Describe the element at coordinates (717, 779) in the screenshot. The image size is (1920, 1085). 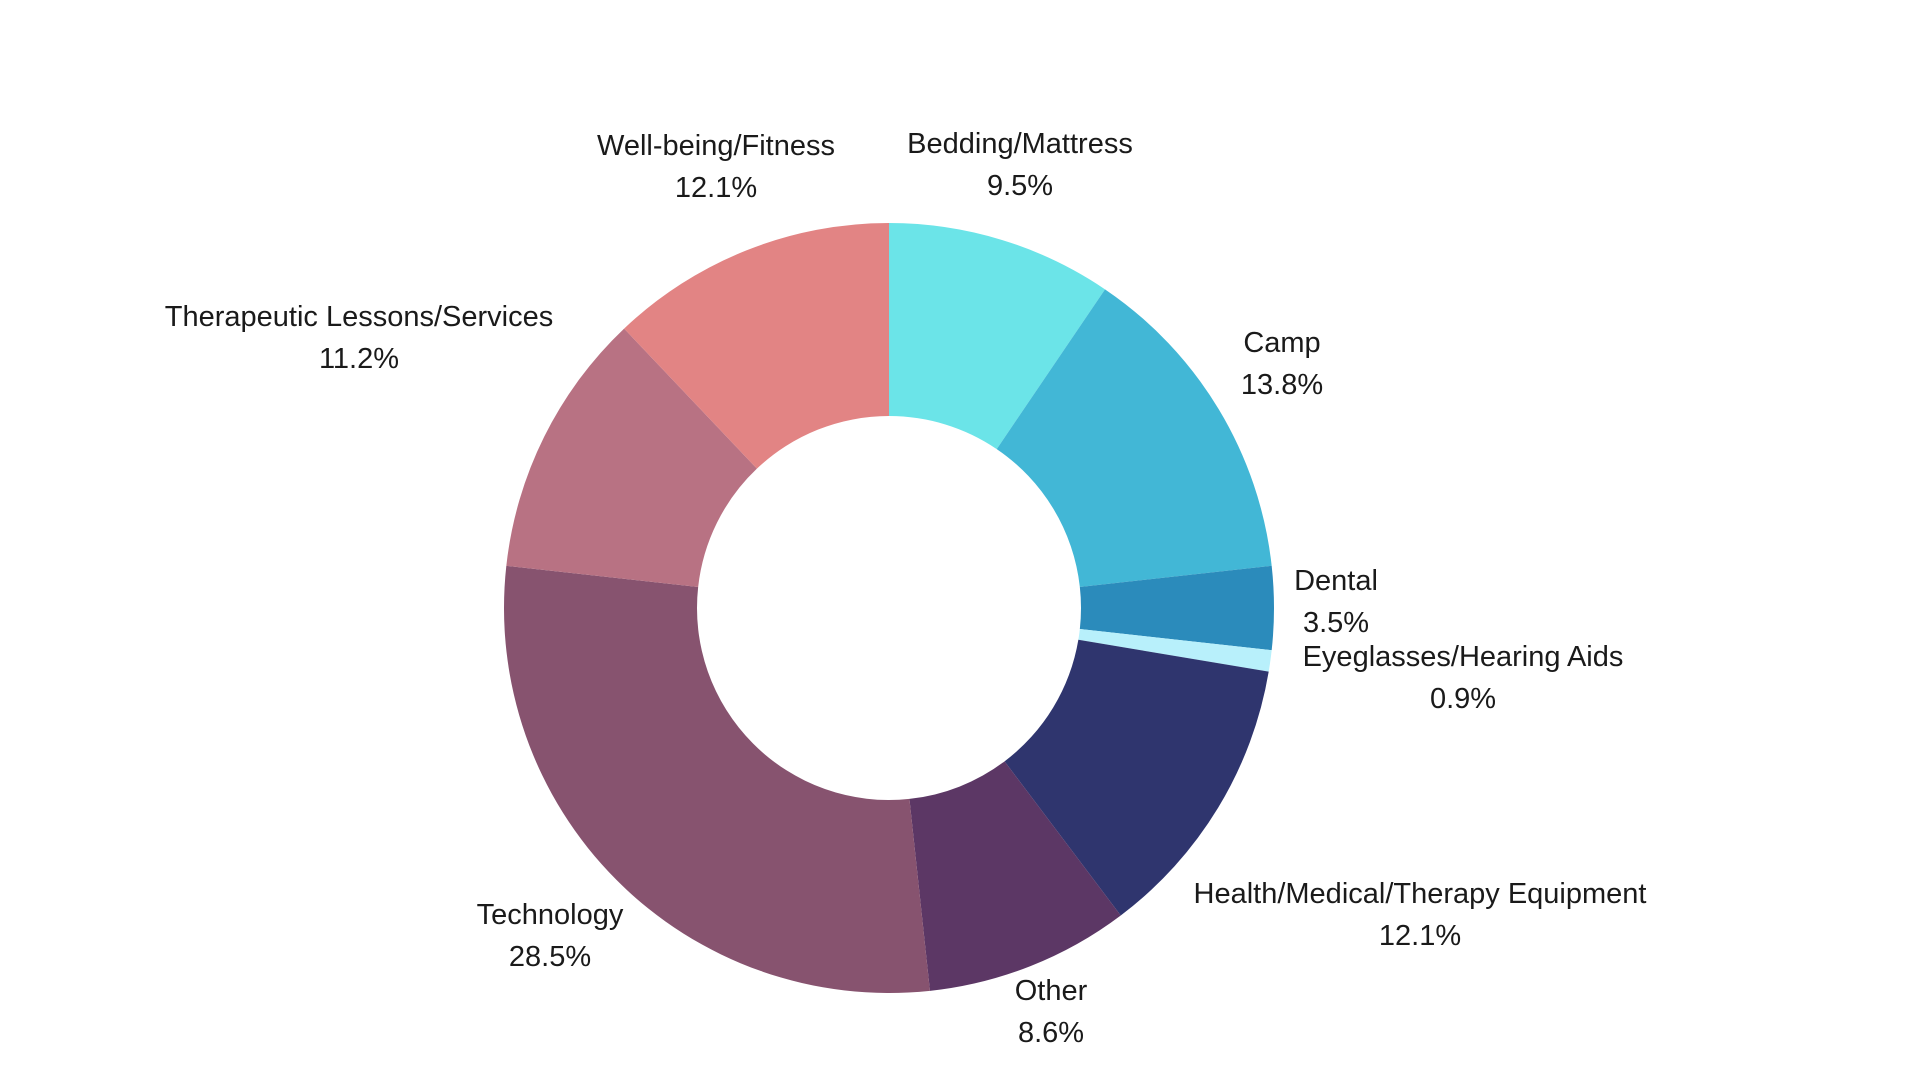
I see `slice-technology` at that location.